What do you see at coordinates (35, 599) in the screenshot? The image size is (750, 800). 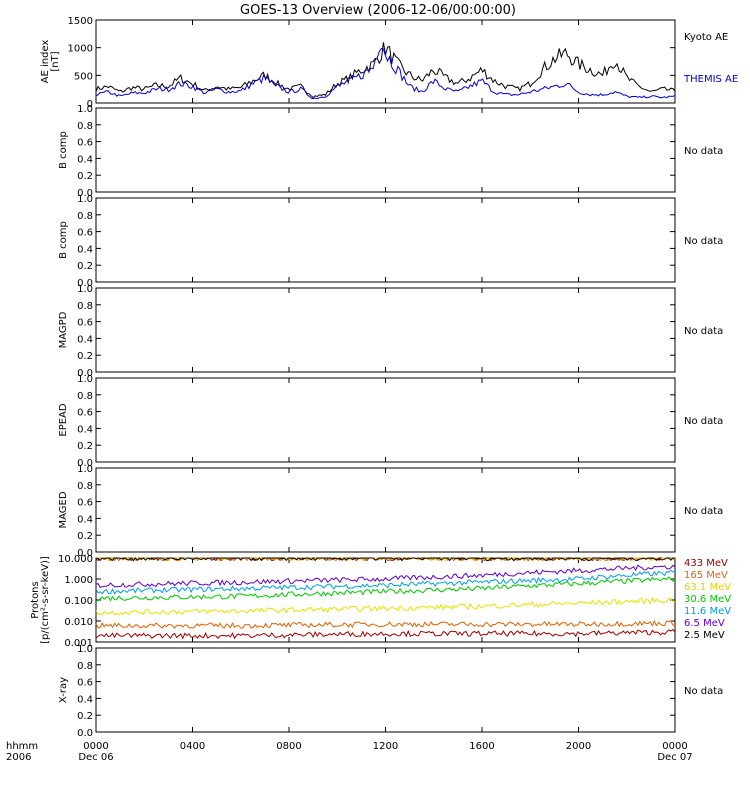 I see `y-axis-label: Protons` at bounding box center [35, 599].